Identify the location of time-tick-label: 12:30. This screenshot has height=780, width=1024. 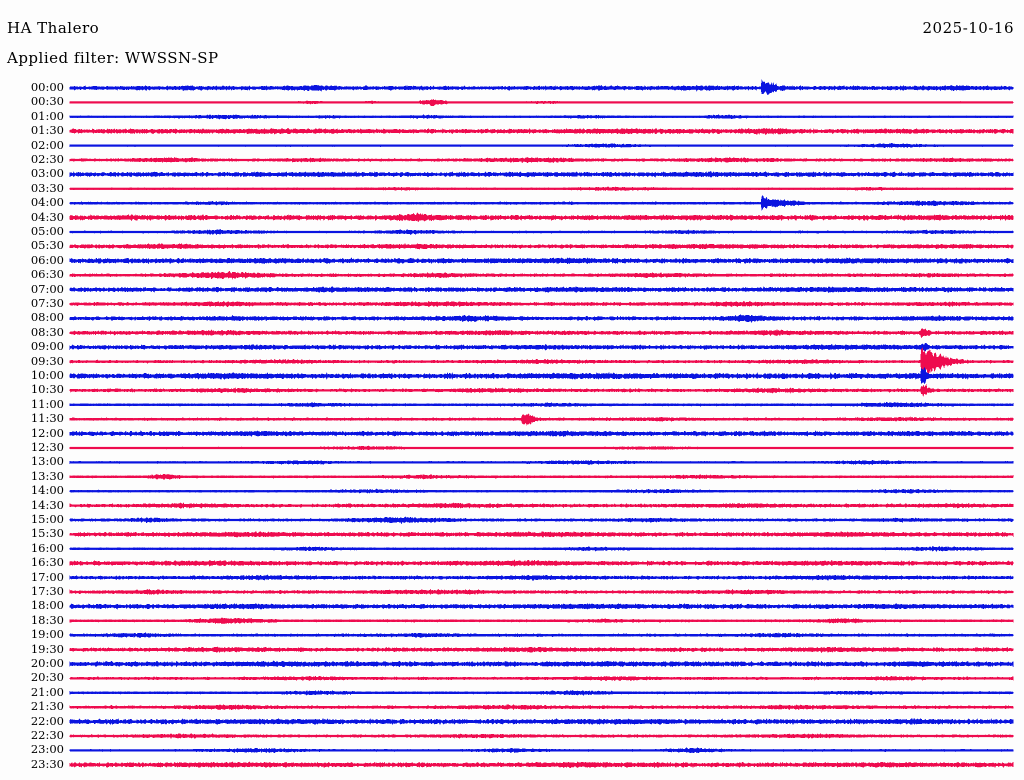
(47, 447).